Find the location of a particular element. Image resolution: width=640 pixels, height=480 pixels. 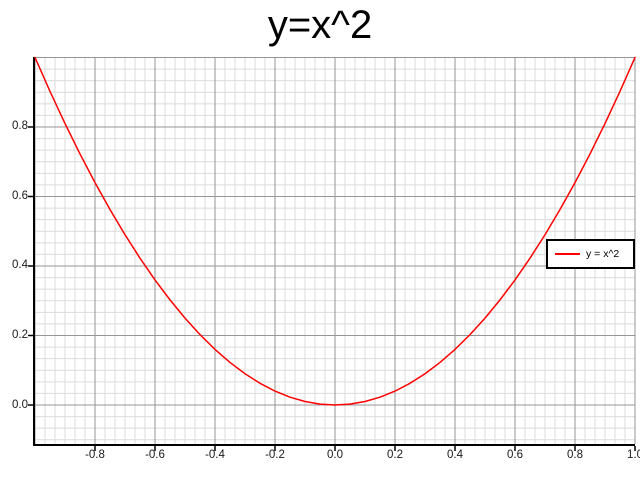

legend: y = x^2 is located at coordinates (590, 254).